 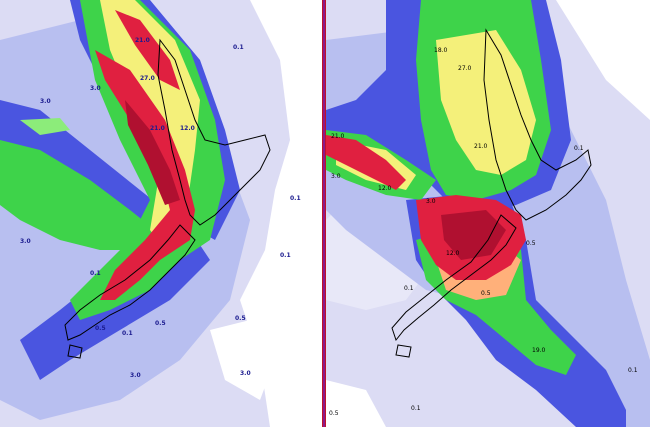 What do you see at coordinates (531, 243) in the screenshot?
I see `right-label-12: 0.5` at bounding box center [531, 243].